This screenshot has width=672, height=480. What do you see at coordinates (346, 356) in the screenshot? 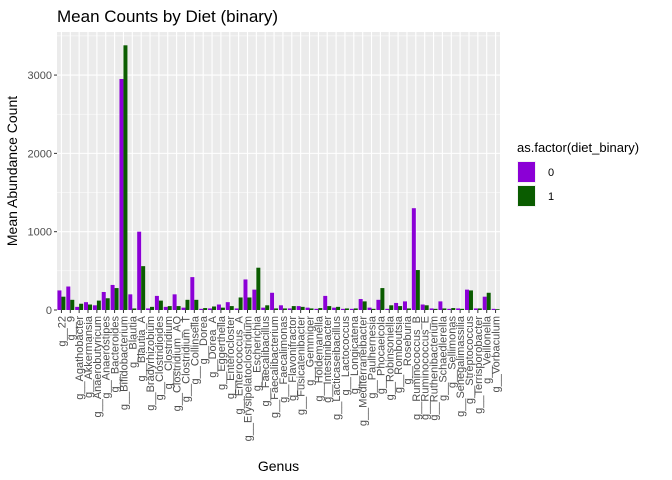
I see `x-tick-label: g__Lactococcus` at bounding box center [346, 356].